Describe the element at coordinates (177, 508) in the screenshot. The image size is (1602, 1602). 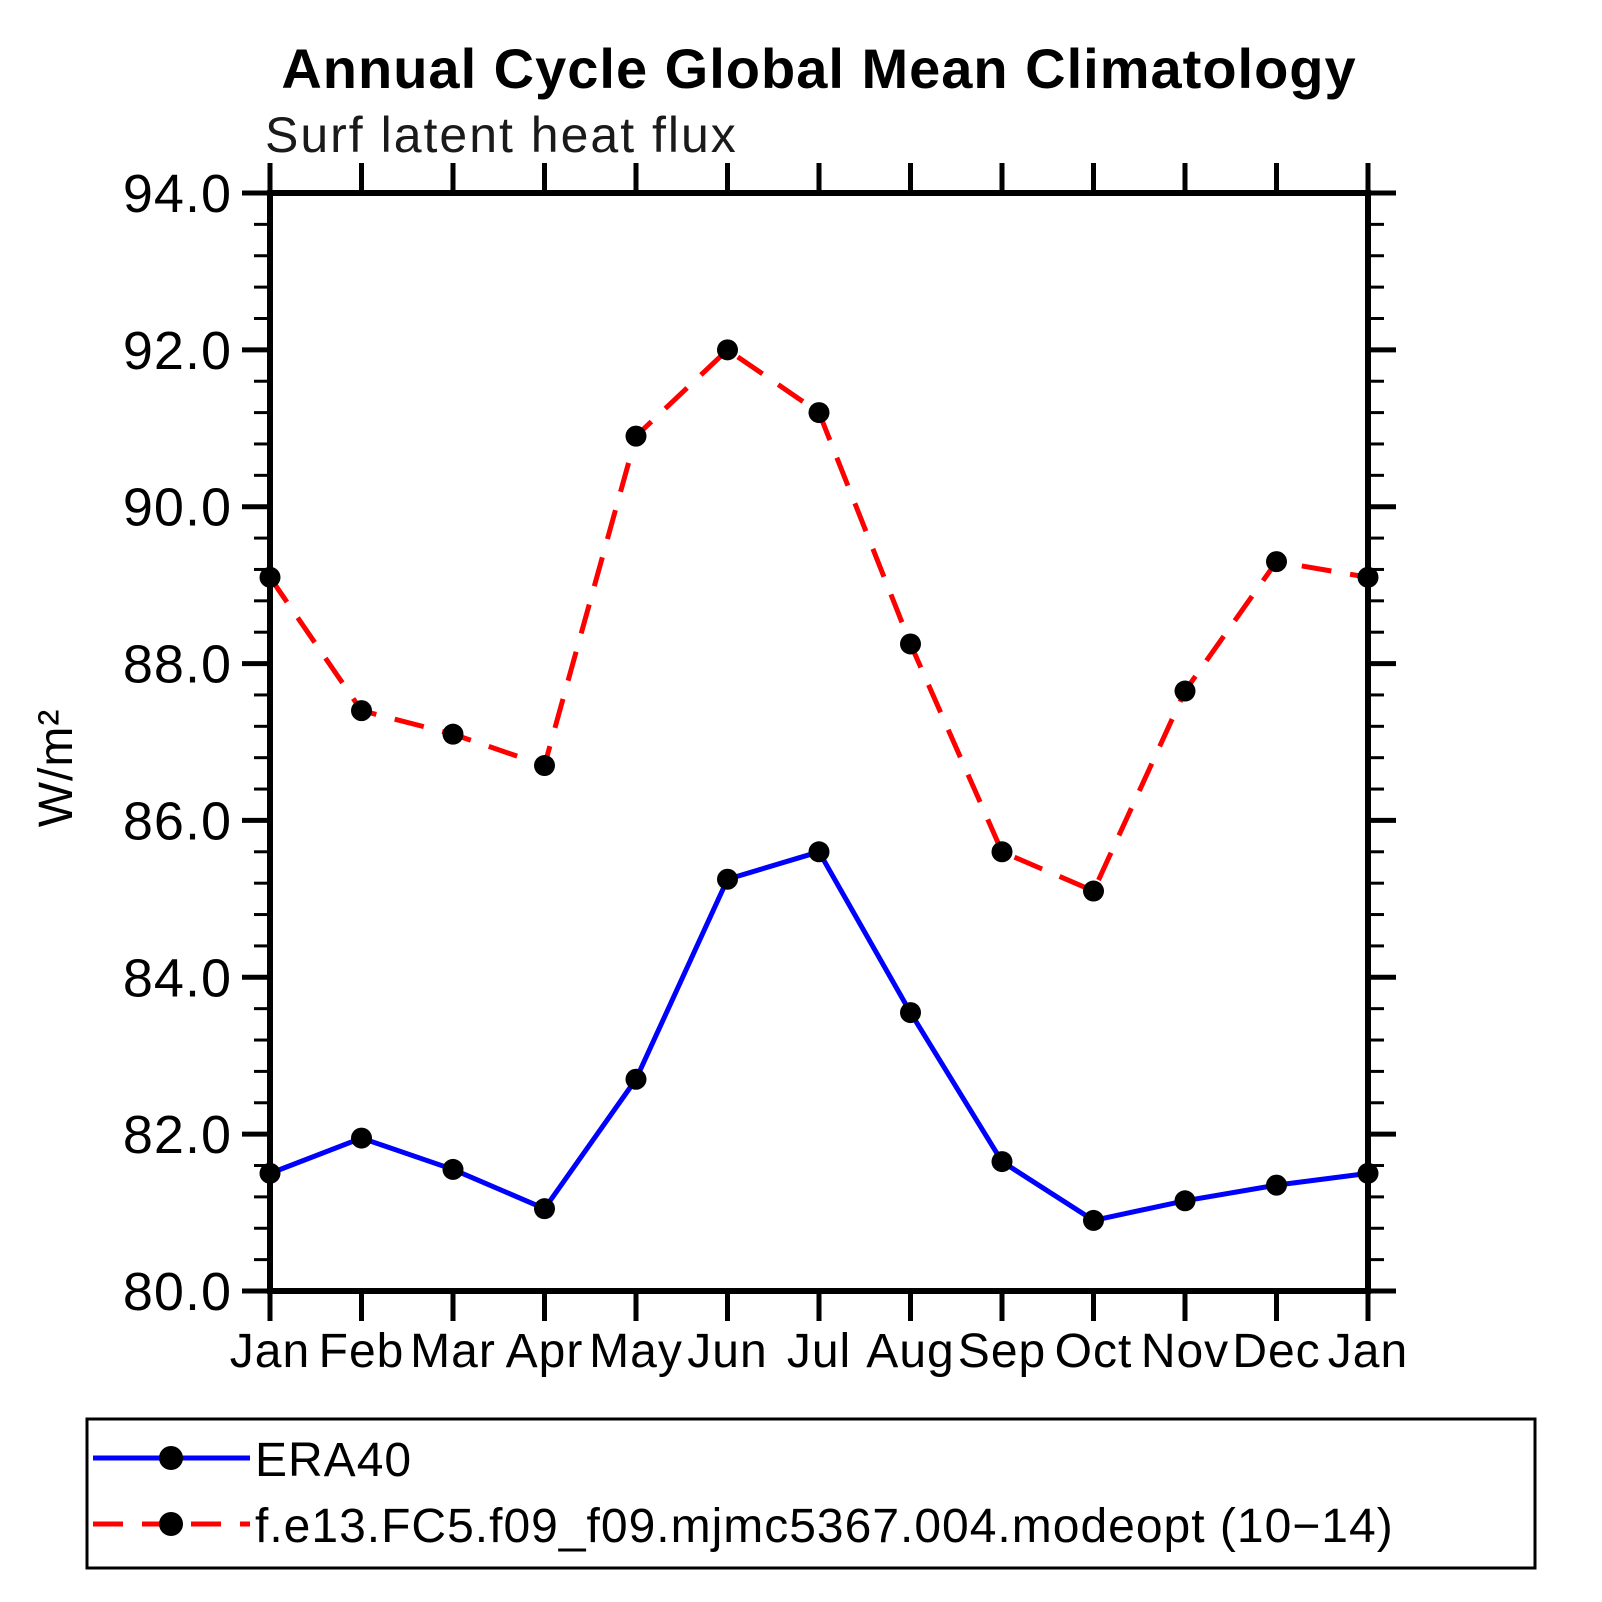
I see `y-tick-label: 90.0` at that location.